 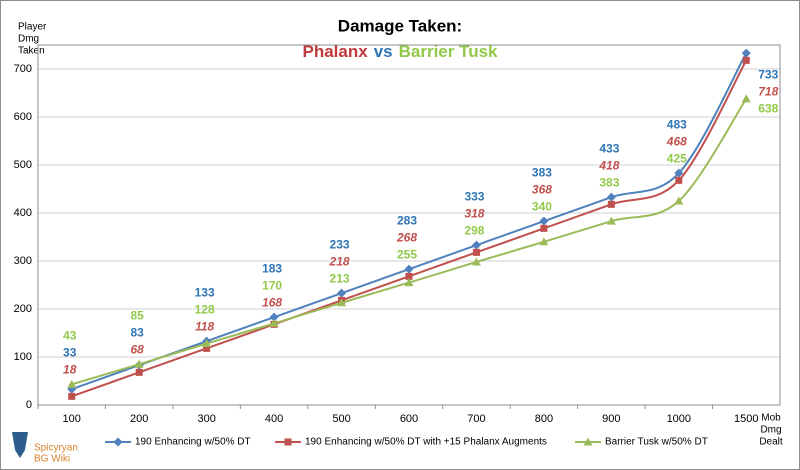 What do you see at coordinates (677, 158) in the screenshot?
I see `data-label: 425` at bounding box center [677, 158].